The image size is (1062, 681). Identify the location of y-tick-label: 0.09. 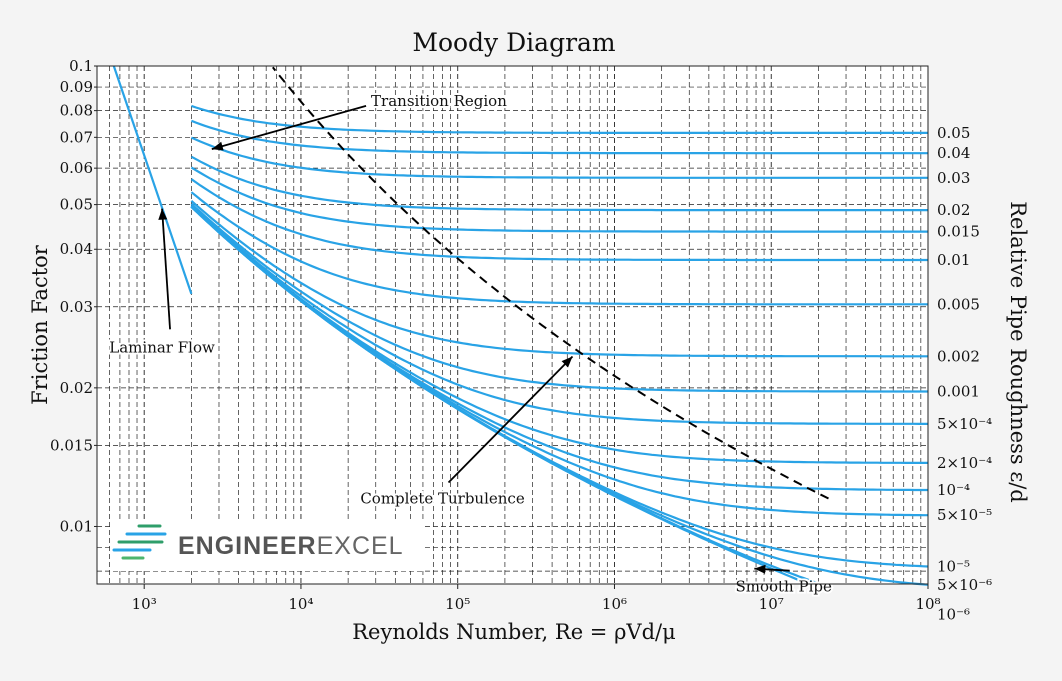
(76, 87).